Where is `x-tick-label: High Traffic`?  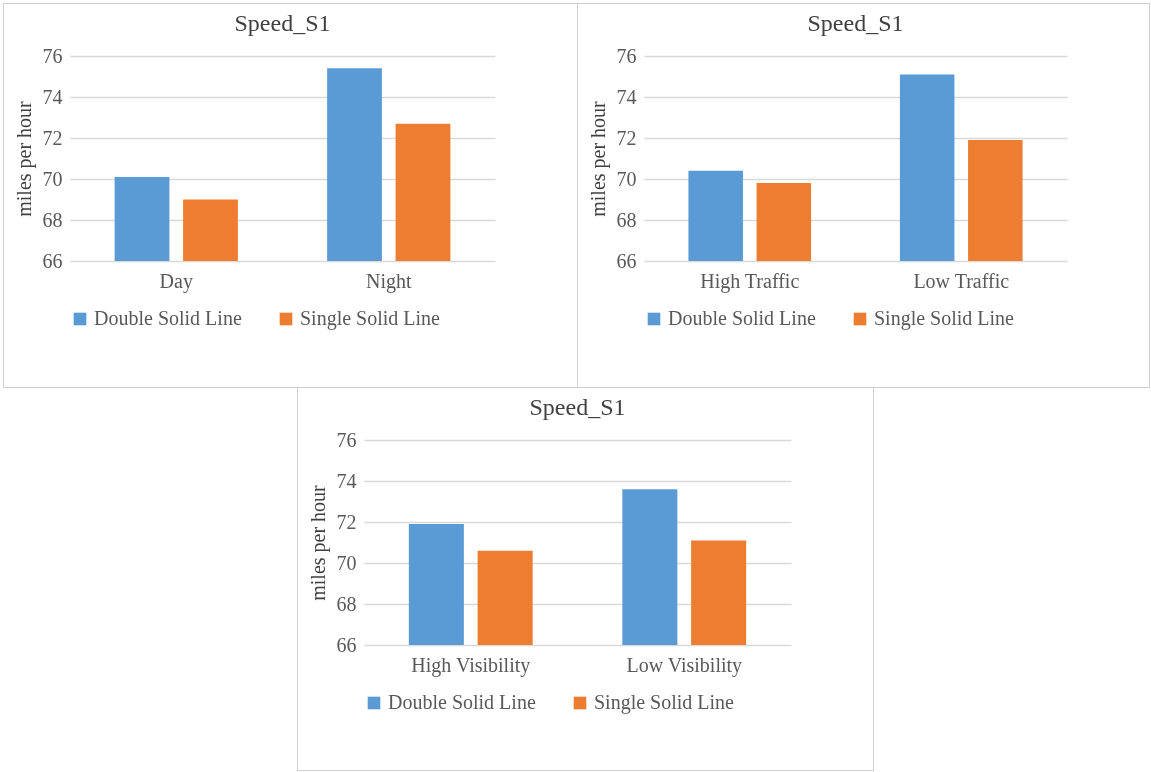
x-tick-label: High Traffic is located at coordinates (750, 281).